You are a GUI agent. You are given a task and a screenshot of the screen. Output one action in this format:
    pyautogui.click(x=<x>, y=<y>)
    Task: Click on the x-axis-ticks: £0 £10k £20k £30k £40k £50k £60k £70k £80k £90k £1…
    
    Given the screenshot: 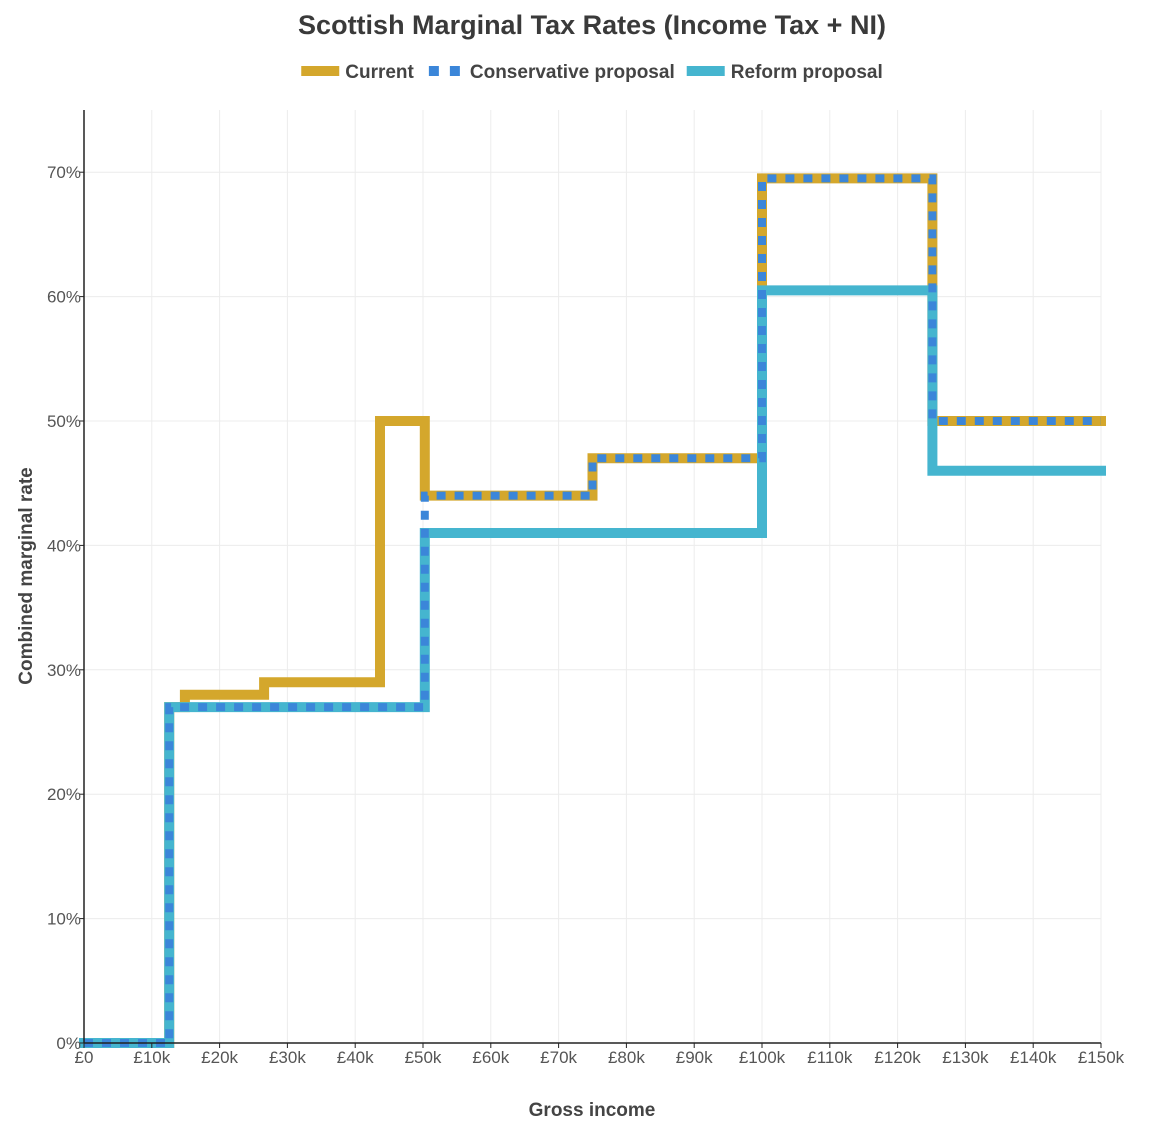 What is the action you would take?
    pyautogui.click(x=600, y=1055)
    